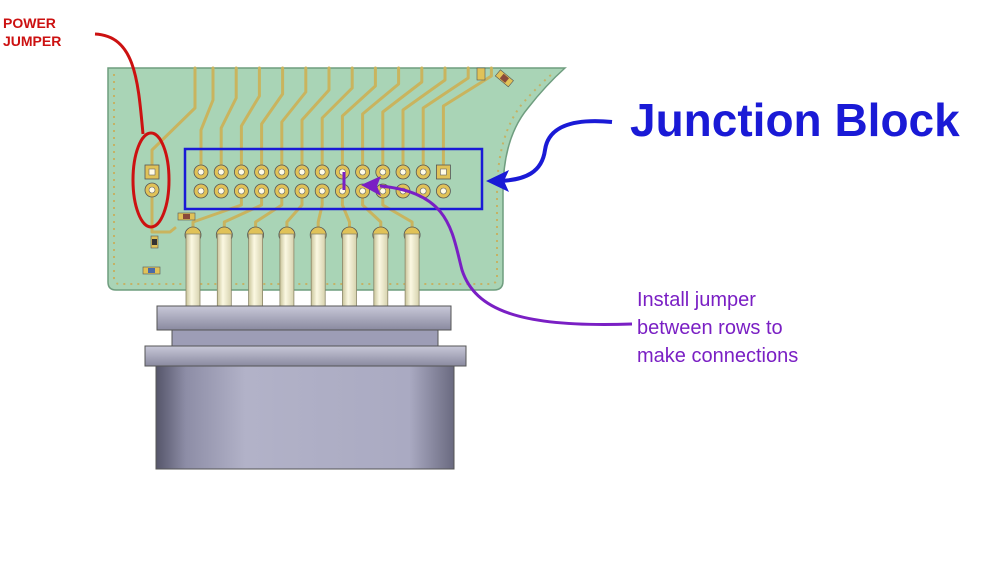 The image size is (993, 587). What do you see at coordinates (119, 83) in the screenshot?
I see `power-jumper-arrow` at bounding box center [119, 83].